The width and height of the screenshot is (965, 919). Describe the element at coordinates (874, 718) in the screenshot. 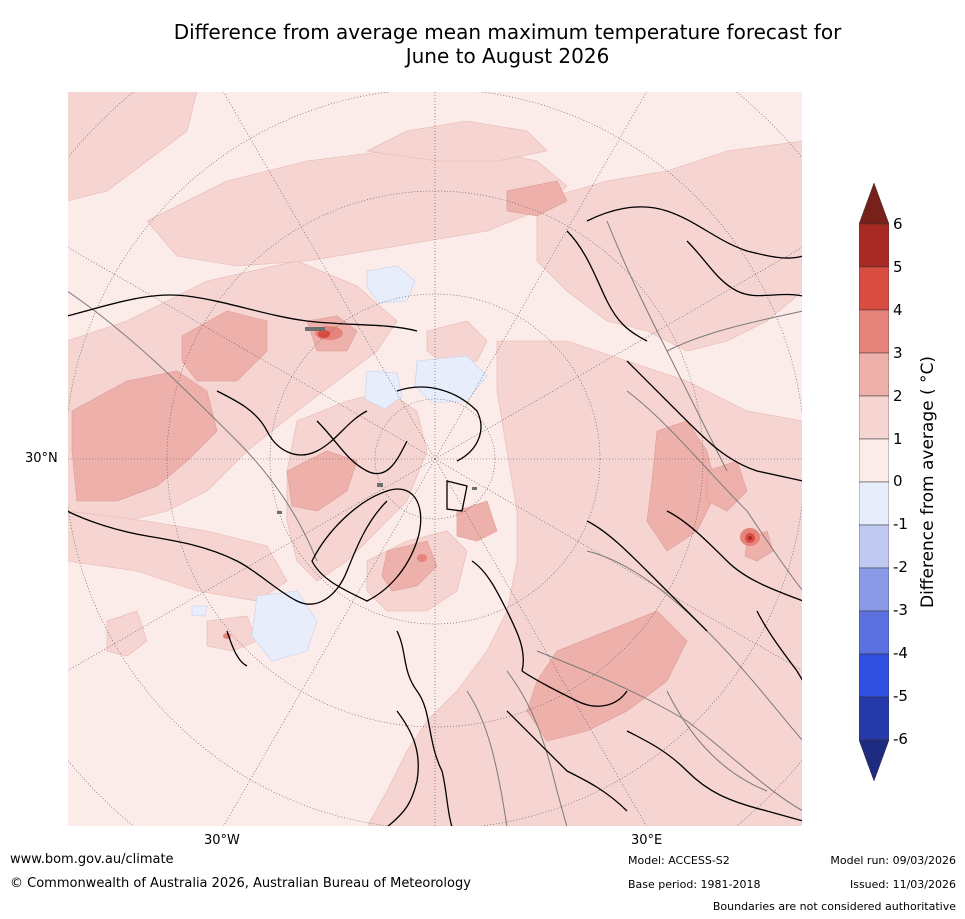

I see `colorbar-band--6-to--5` at that location.